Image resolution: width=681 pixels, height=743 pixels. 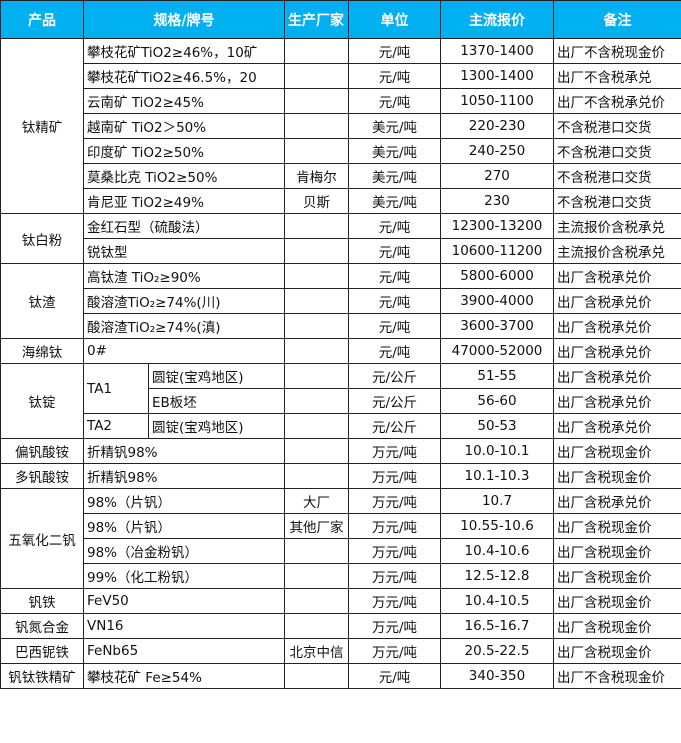 I want to click on table-row: 莫桑比克 TiO2≥50% 肯梅尔 美元/吨 270 不含税港口交货, so click(x=341, y=176).